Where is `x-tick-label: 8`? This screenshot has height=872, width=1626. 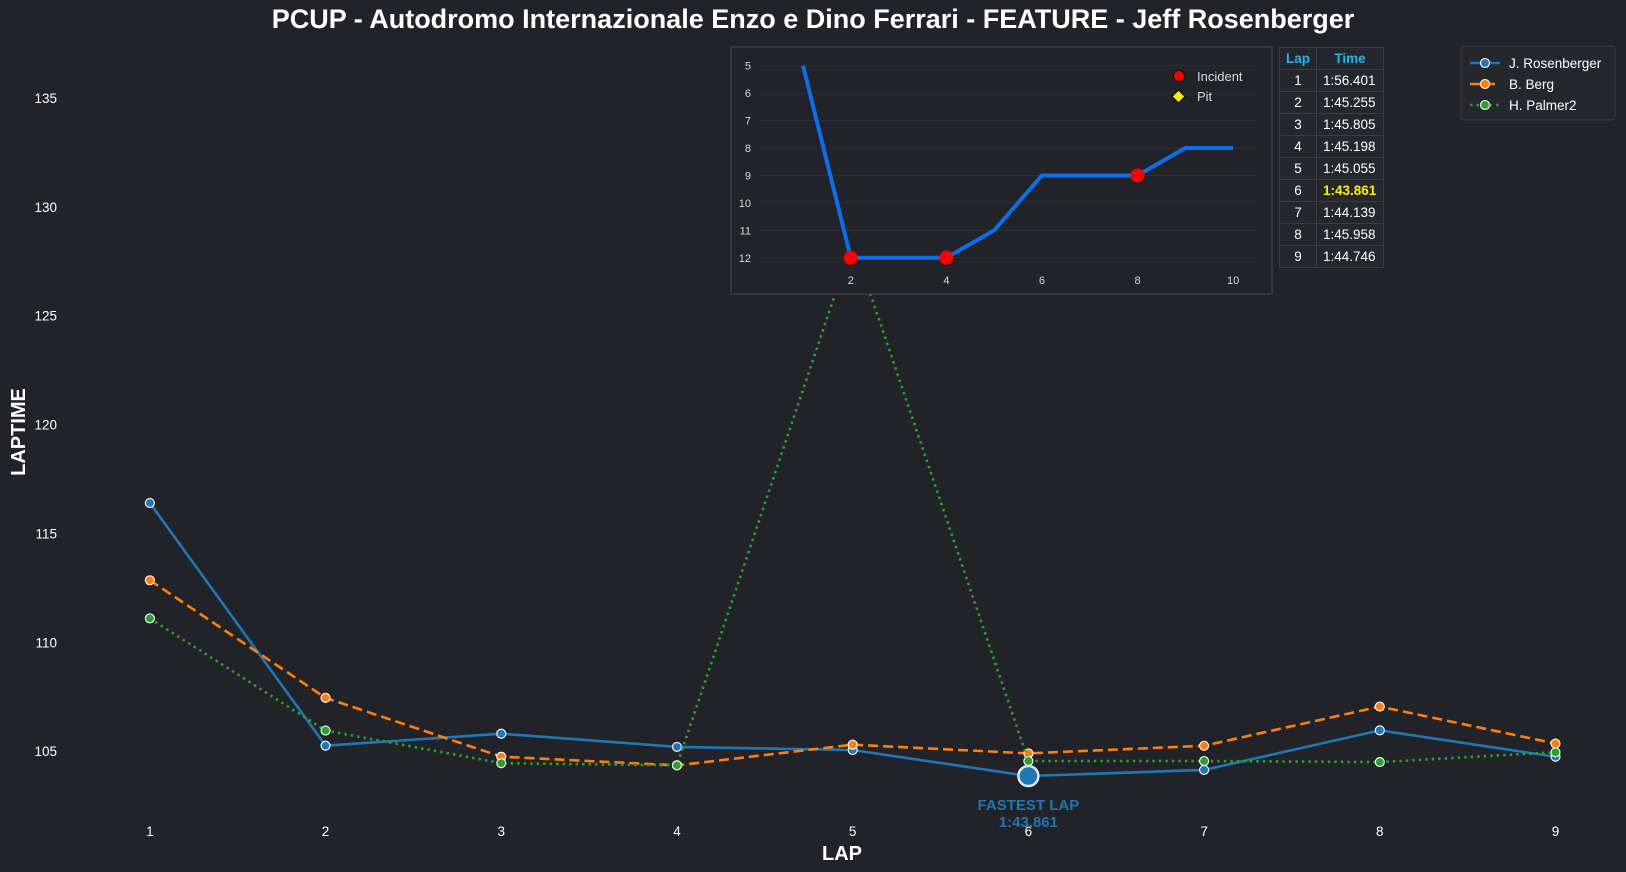 x-tick-label: 8 is located at coordinates (1380, 831).